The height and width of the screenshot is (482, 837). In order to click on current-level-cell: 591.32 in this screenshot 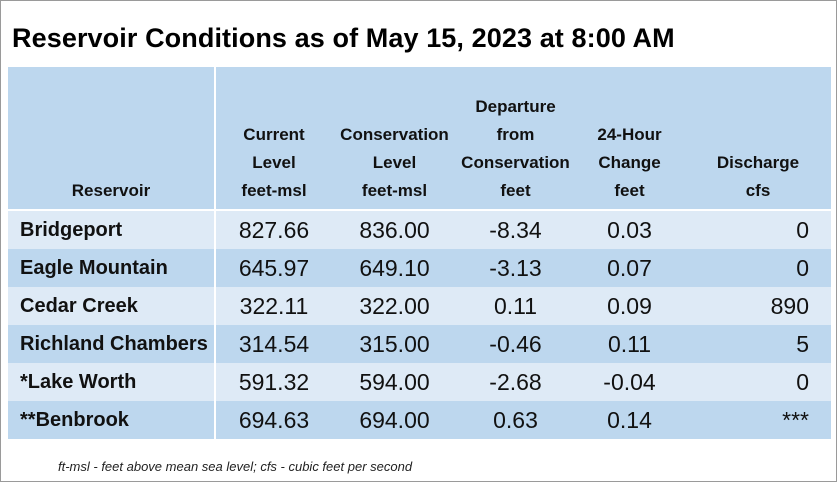, I will do `click(273, 382)`.